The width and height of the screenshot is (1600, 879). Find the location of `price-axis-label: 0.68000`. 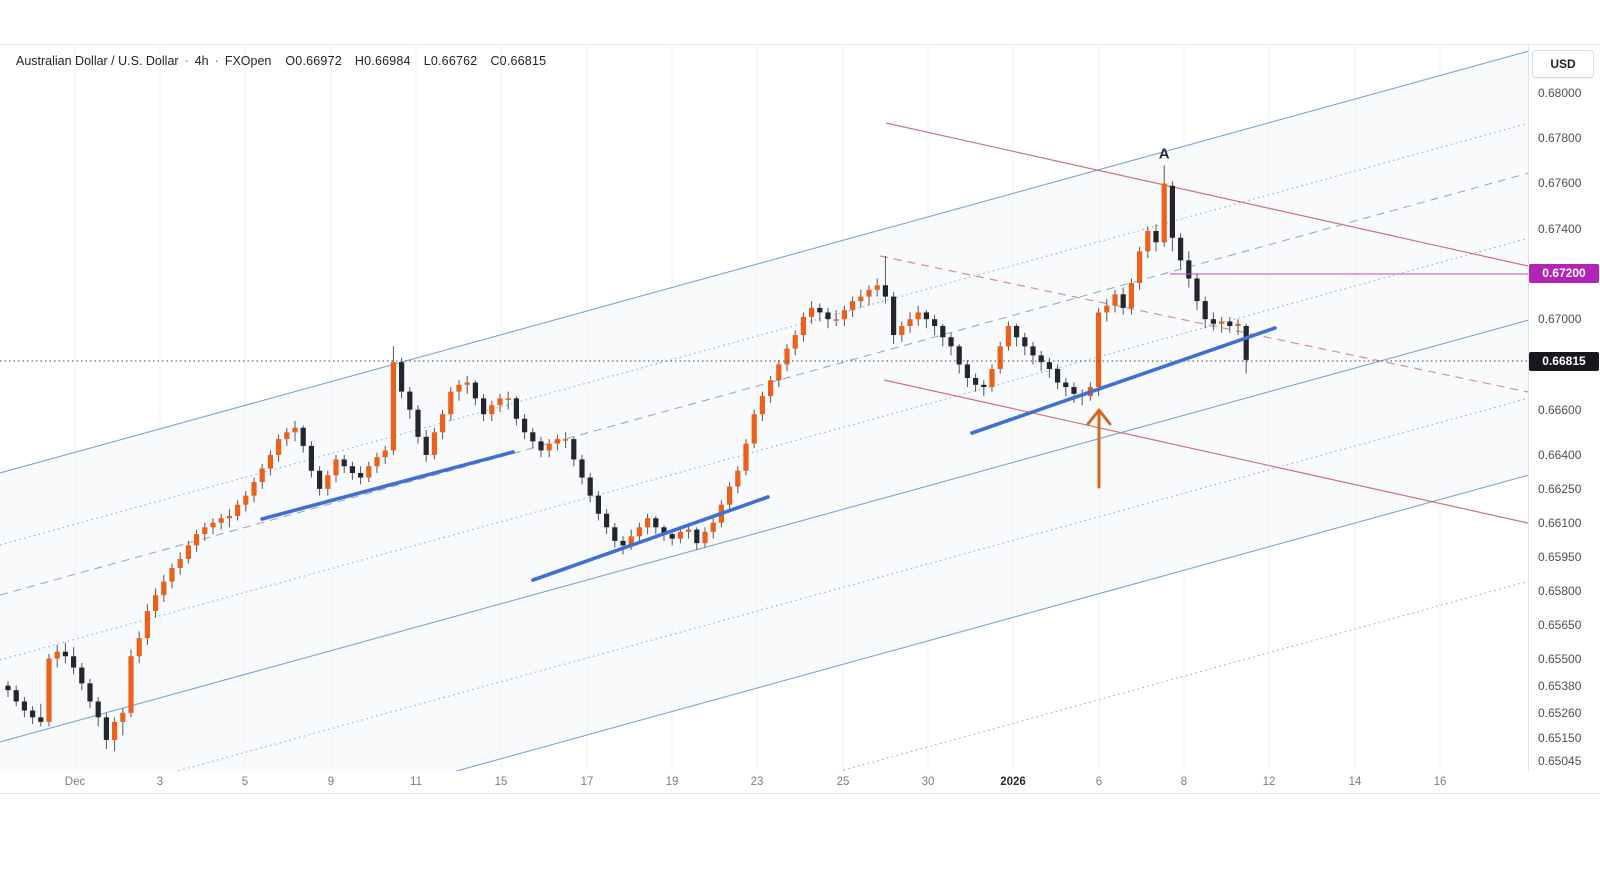

price-axis-label: 0.68000 is located at coordinates (1560, 93).